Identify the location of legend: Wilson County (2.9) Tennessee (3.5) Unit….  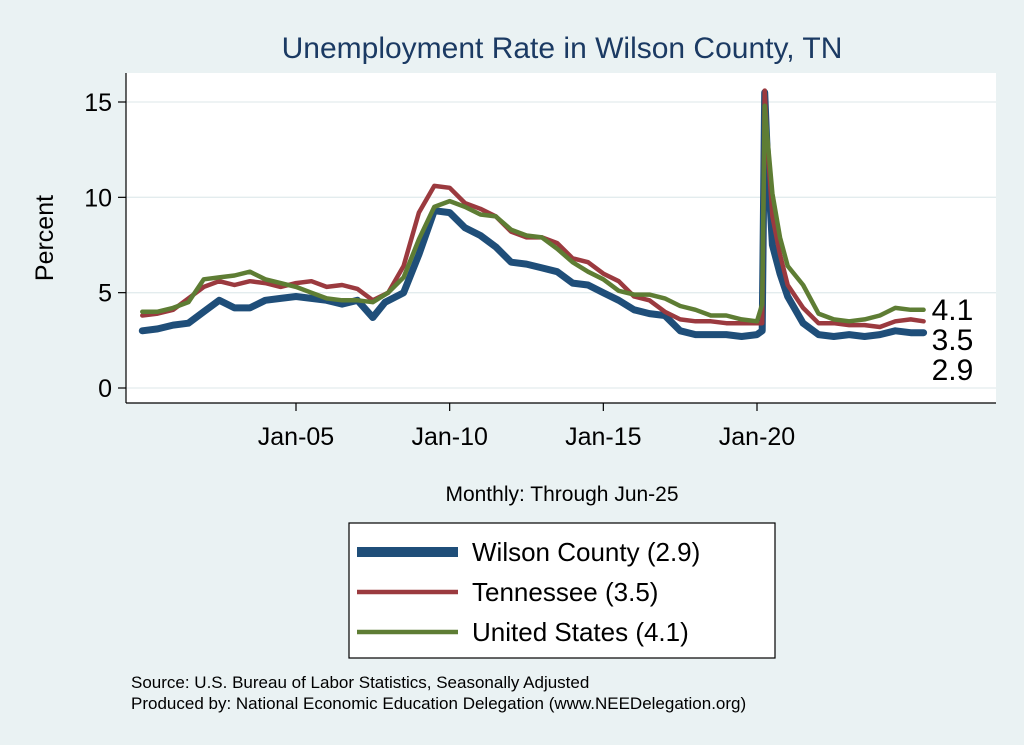
(562, 590).